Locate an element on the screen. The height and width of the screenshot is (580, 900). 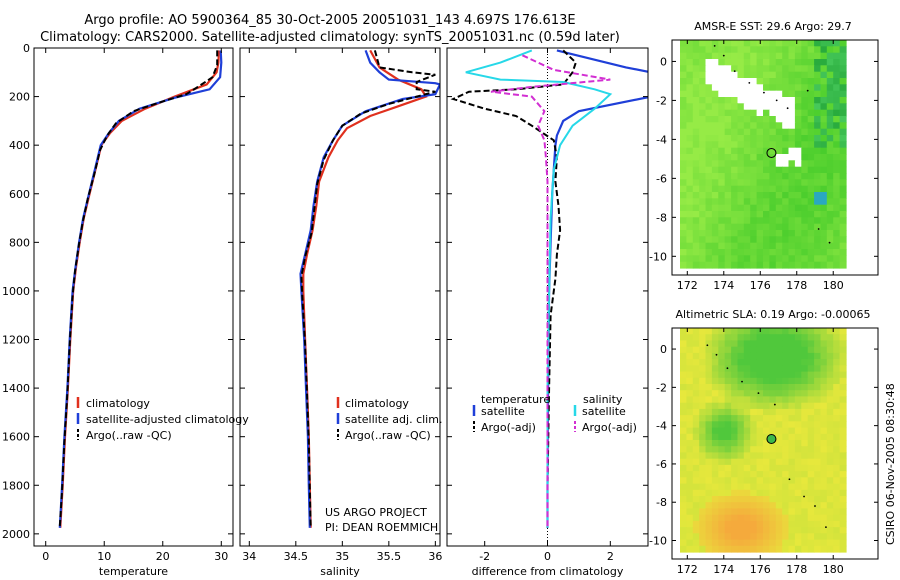
series-line-salinity-argo-adj- is located at coordinates (550, 291).